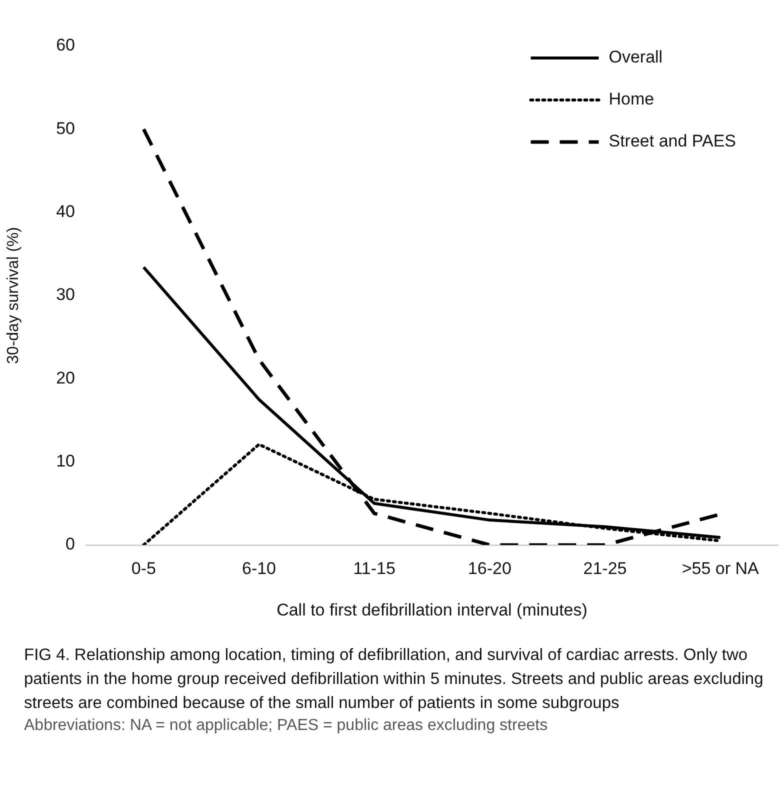  I want to click on y-tick-label: 50, so click(65, 128).